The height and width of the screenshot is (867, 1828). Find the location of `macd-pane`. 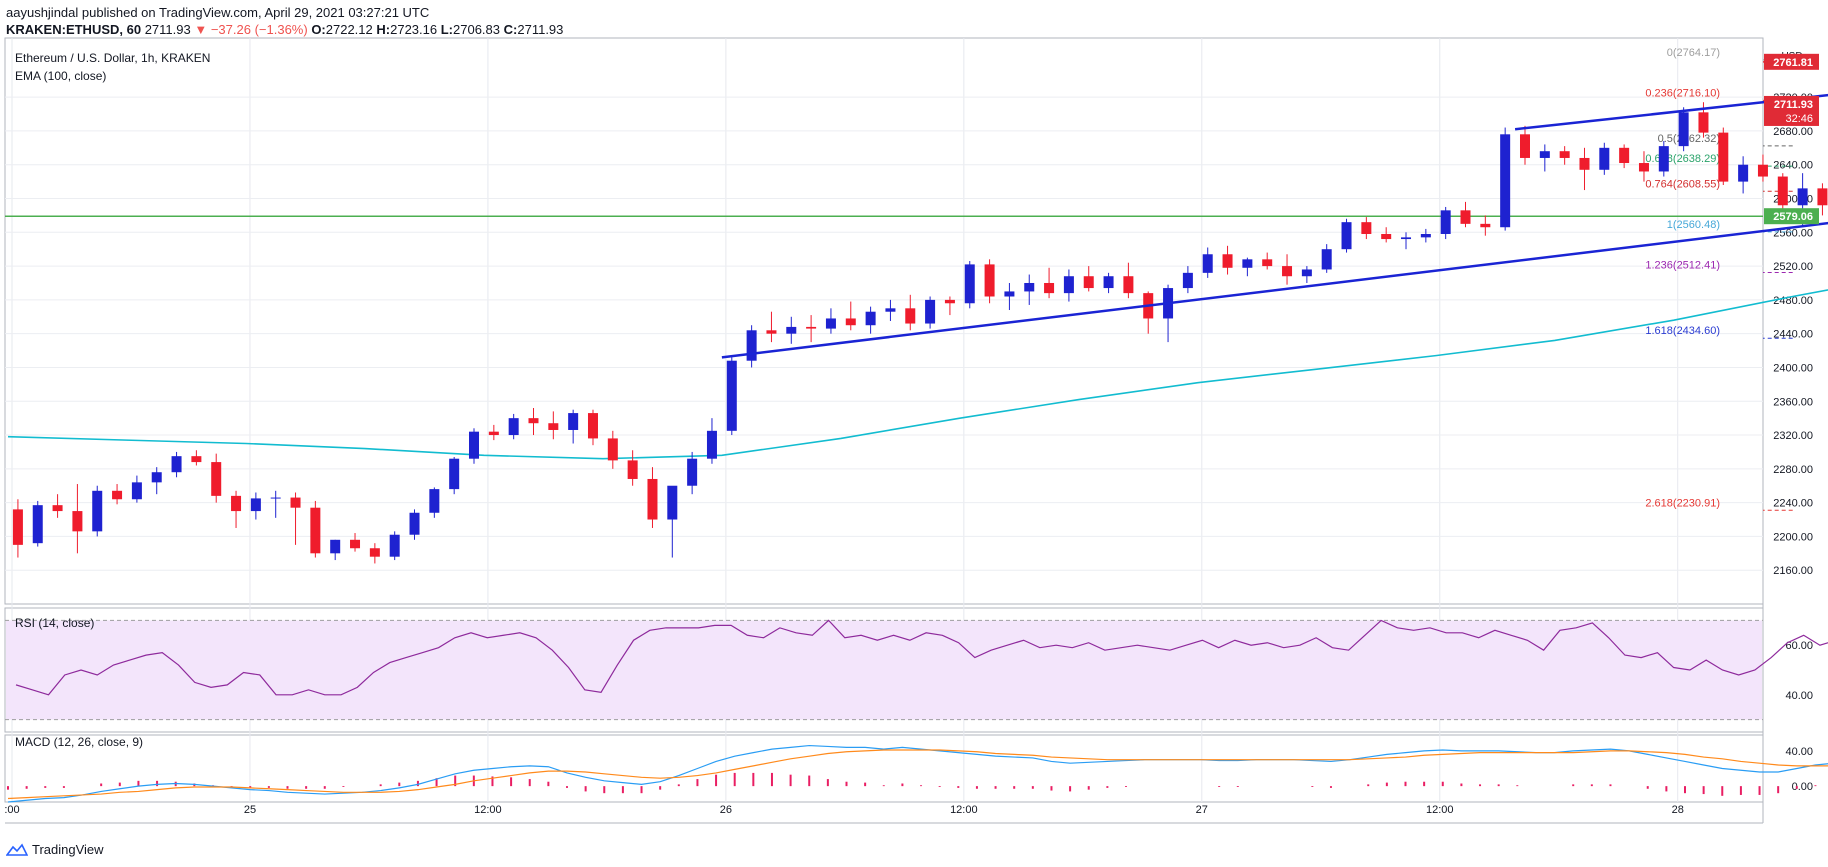

macd-pane is located at coordinates (884, 768).